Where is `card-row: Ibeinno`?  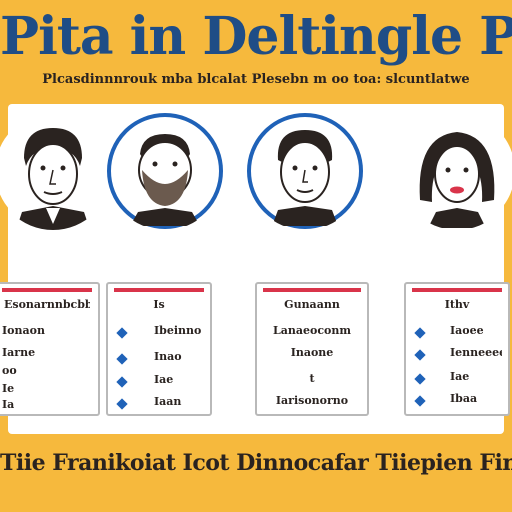
card-row: Ibeinno is located at coordinates (178, 330).